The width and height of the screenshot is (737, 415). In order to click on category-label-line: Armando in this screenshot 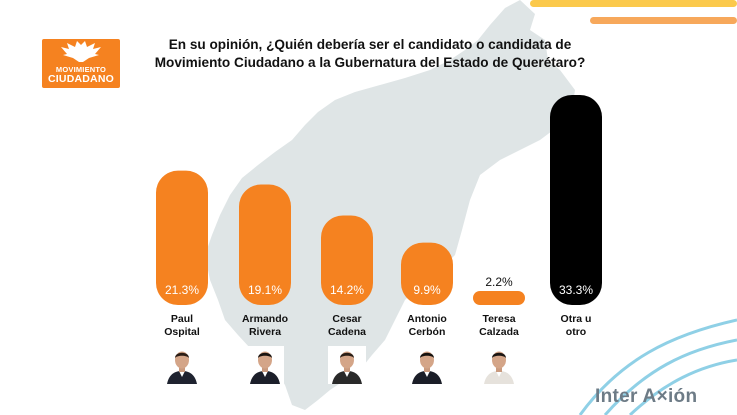, I will do `click(265, 319)`.